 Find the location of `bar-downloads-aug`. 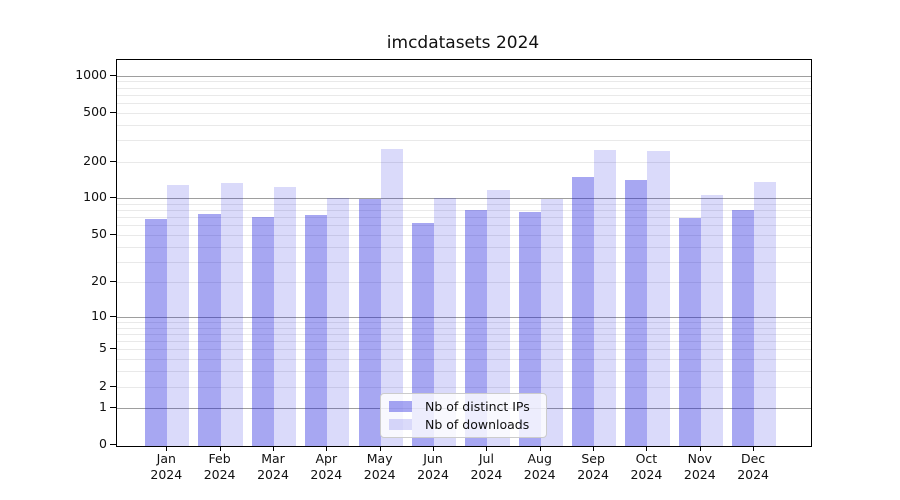

bar-downloads-aug is located at coordinates (551, 322).